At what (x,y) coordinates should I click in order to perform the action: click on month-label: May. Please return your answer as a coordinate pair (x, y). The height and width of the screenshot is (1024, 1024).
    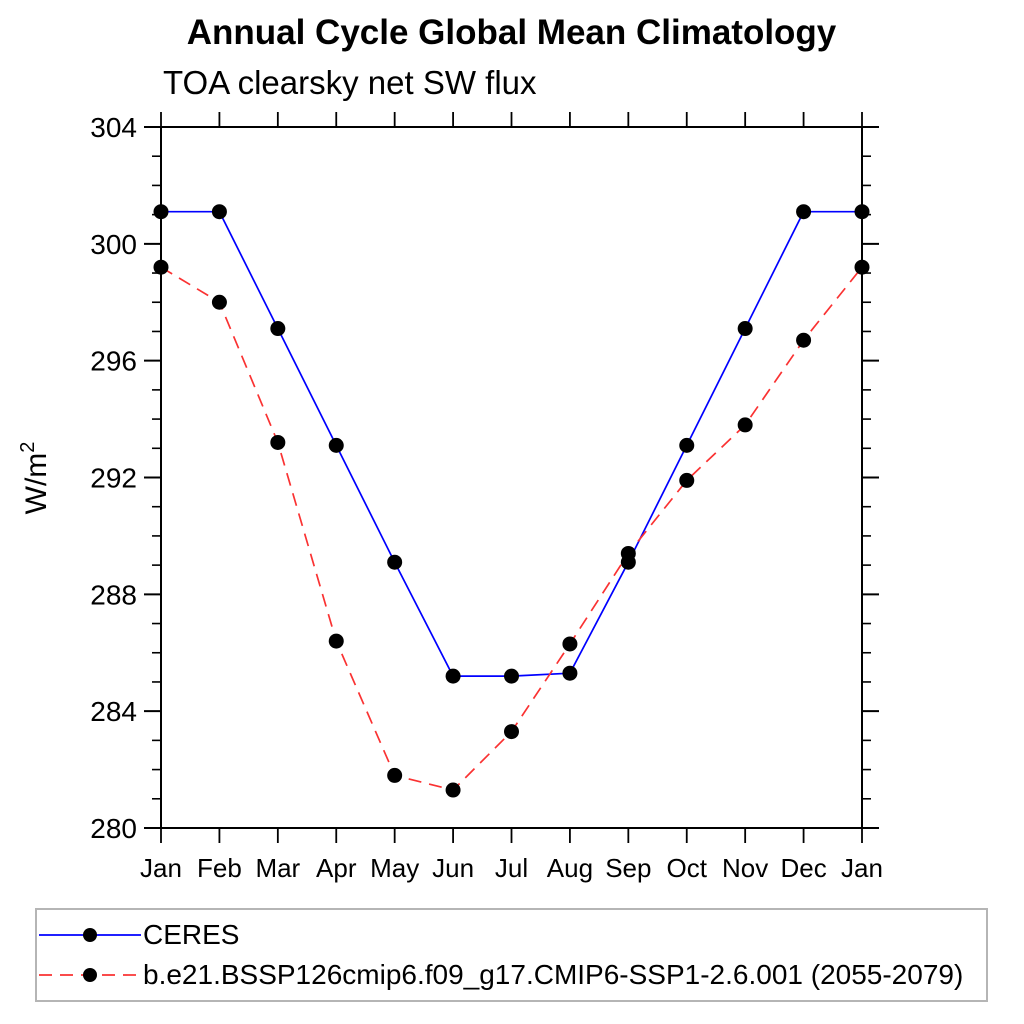
    Looking at the image, I should click on (394, 868).